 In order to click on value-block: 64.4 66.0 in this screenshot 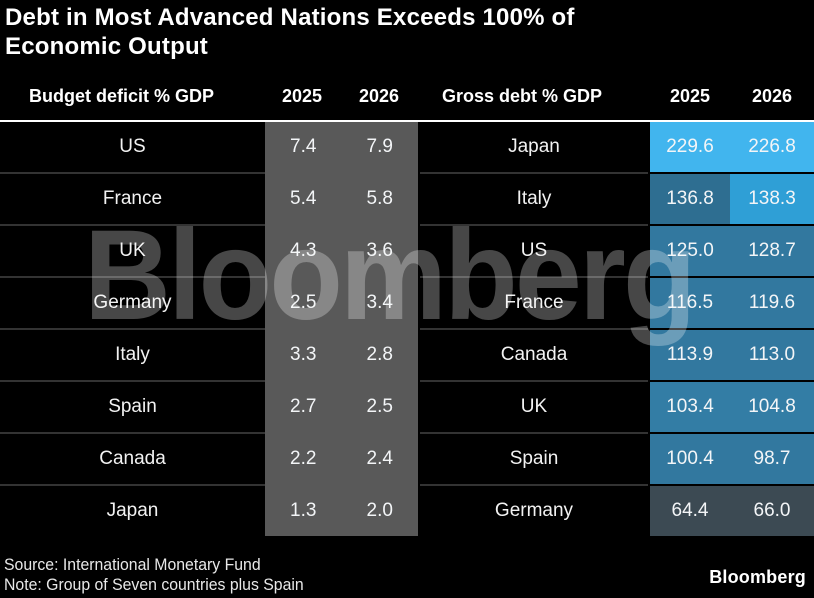, I will do `click(732, 510)`.